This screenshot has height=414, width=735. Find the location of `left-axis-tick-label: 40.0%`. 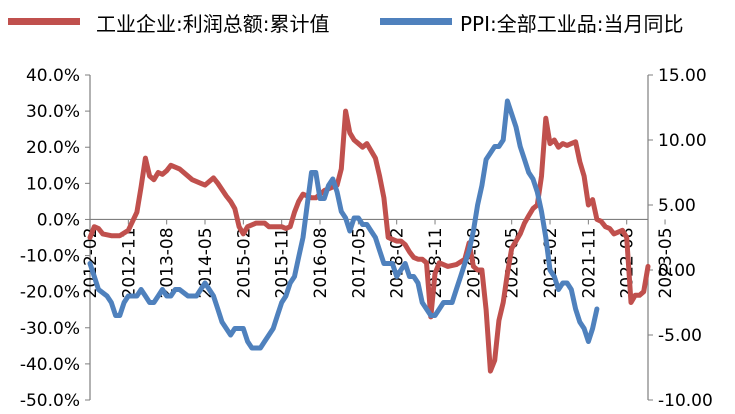

left-axis-tick-label: 40.0% is located at coordinates (53, 76).